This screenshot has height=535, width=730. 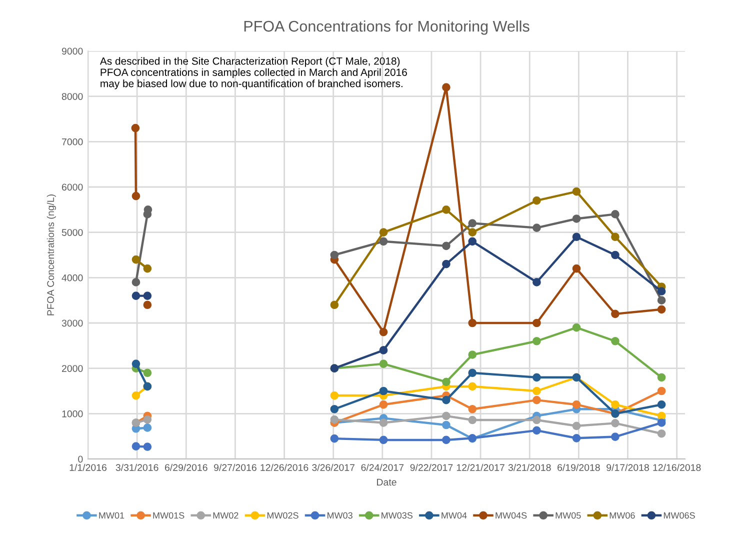 I want to click on x-tick-label: 6/24/2017, so click(x=382, y=467).